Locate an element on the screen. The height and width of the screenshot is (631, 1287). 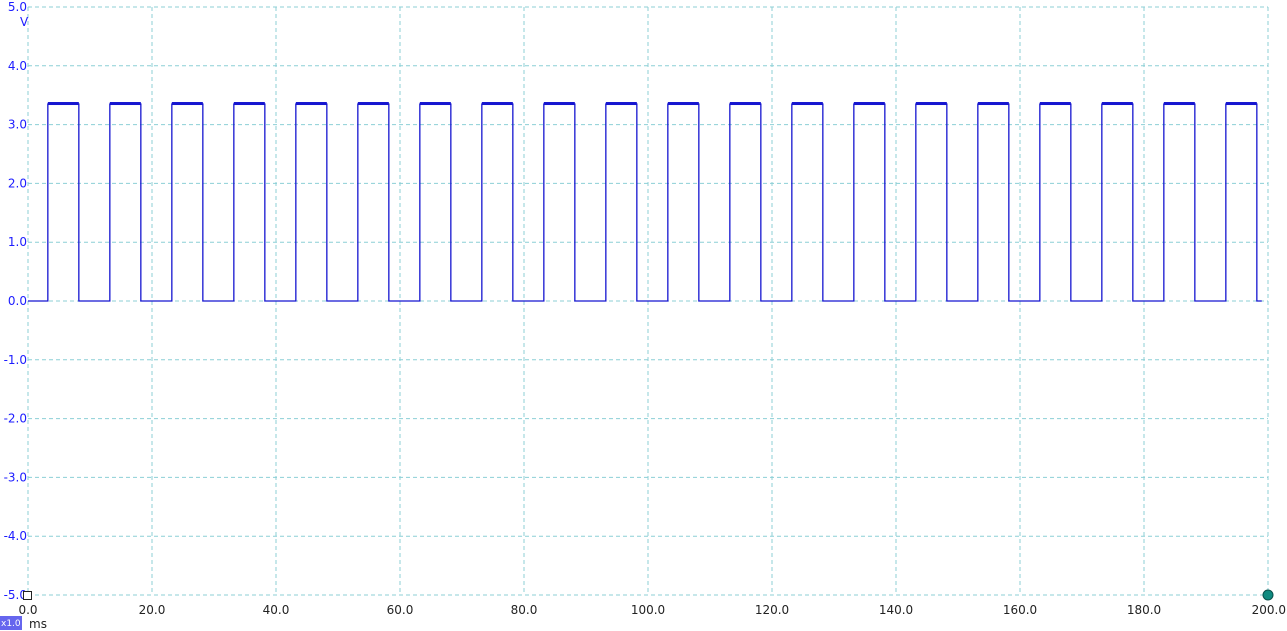
y-axis-unit: V is located at coordinates (24, 22).